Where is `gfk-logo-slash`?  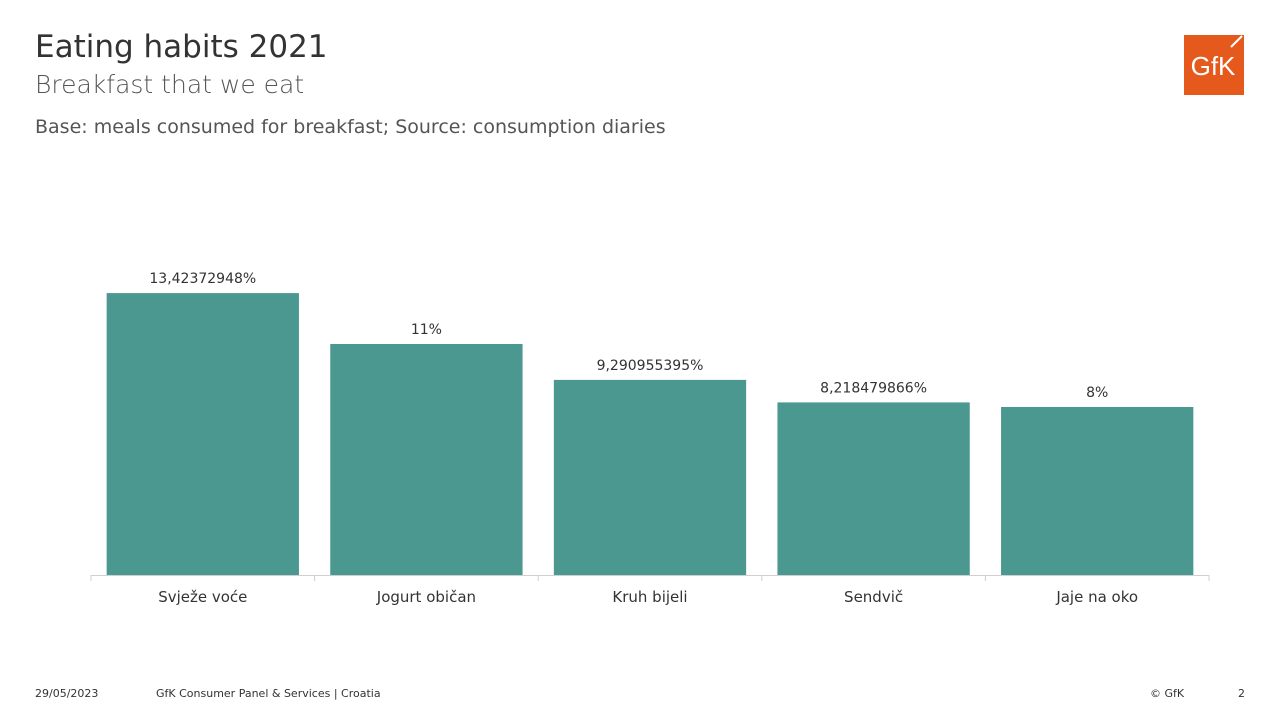 gfk-logo-slash is located at coordinates (1236, 41).